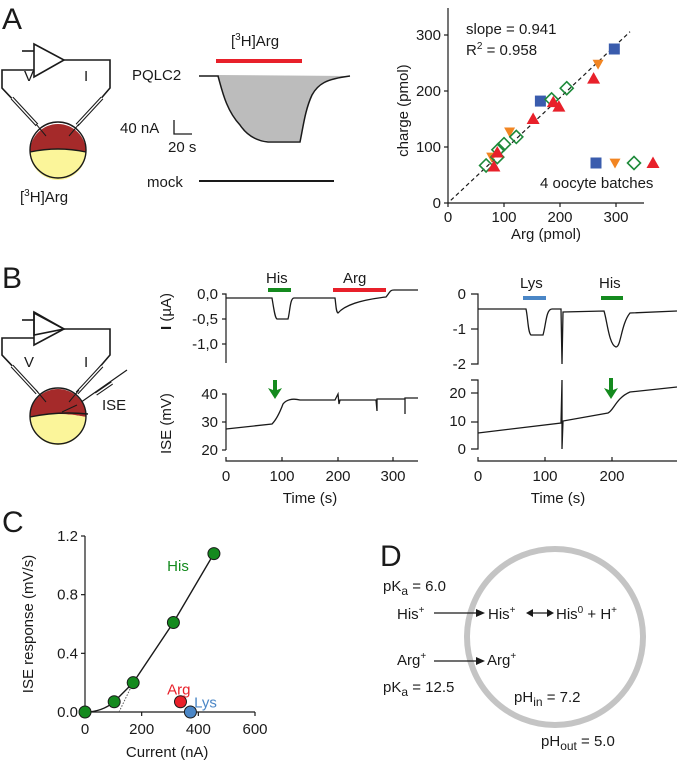  Describe the element at coordinates (555, 637) in the screenshot. I see `vesicle-membrane-circle` at that location.